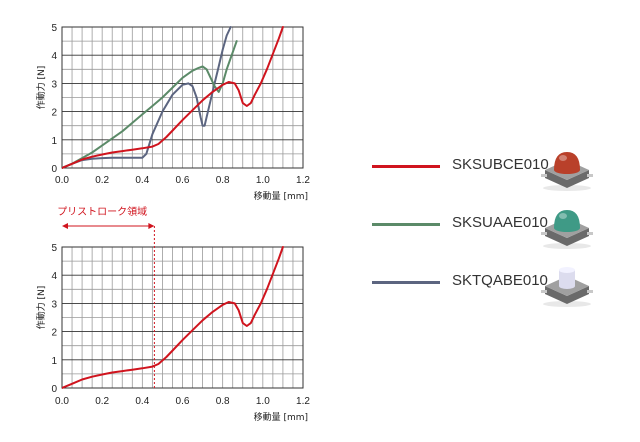  I want to click on legend-label: SKTQABE010, so click(500, 280).